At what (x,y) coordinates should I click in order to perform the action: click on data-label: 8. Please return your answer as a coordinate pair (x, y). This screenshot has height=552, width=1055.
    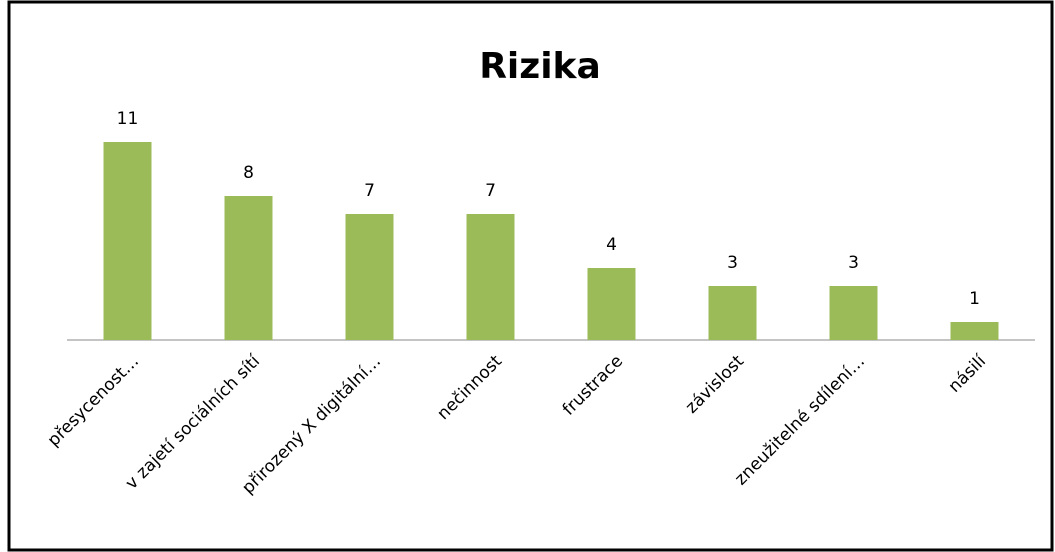
    Looking at the image, I should click on (248, 173).